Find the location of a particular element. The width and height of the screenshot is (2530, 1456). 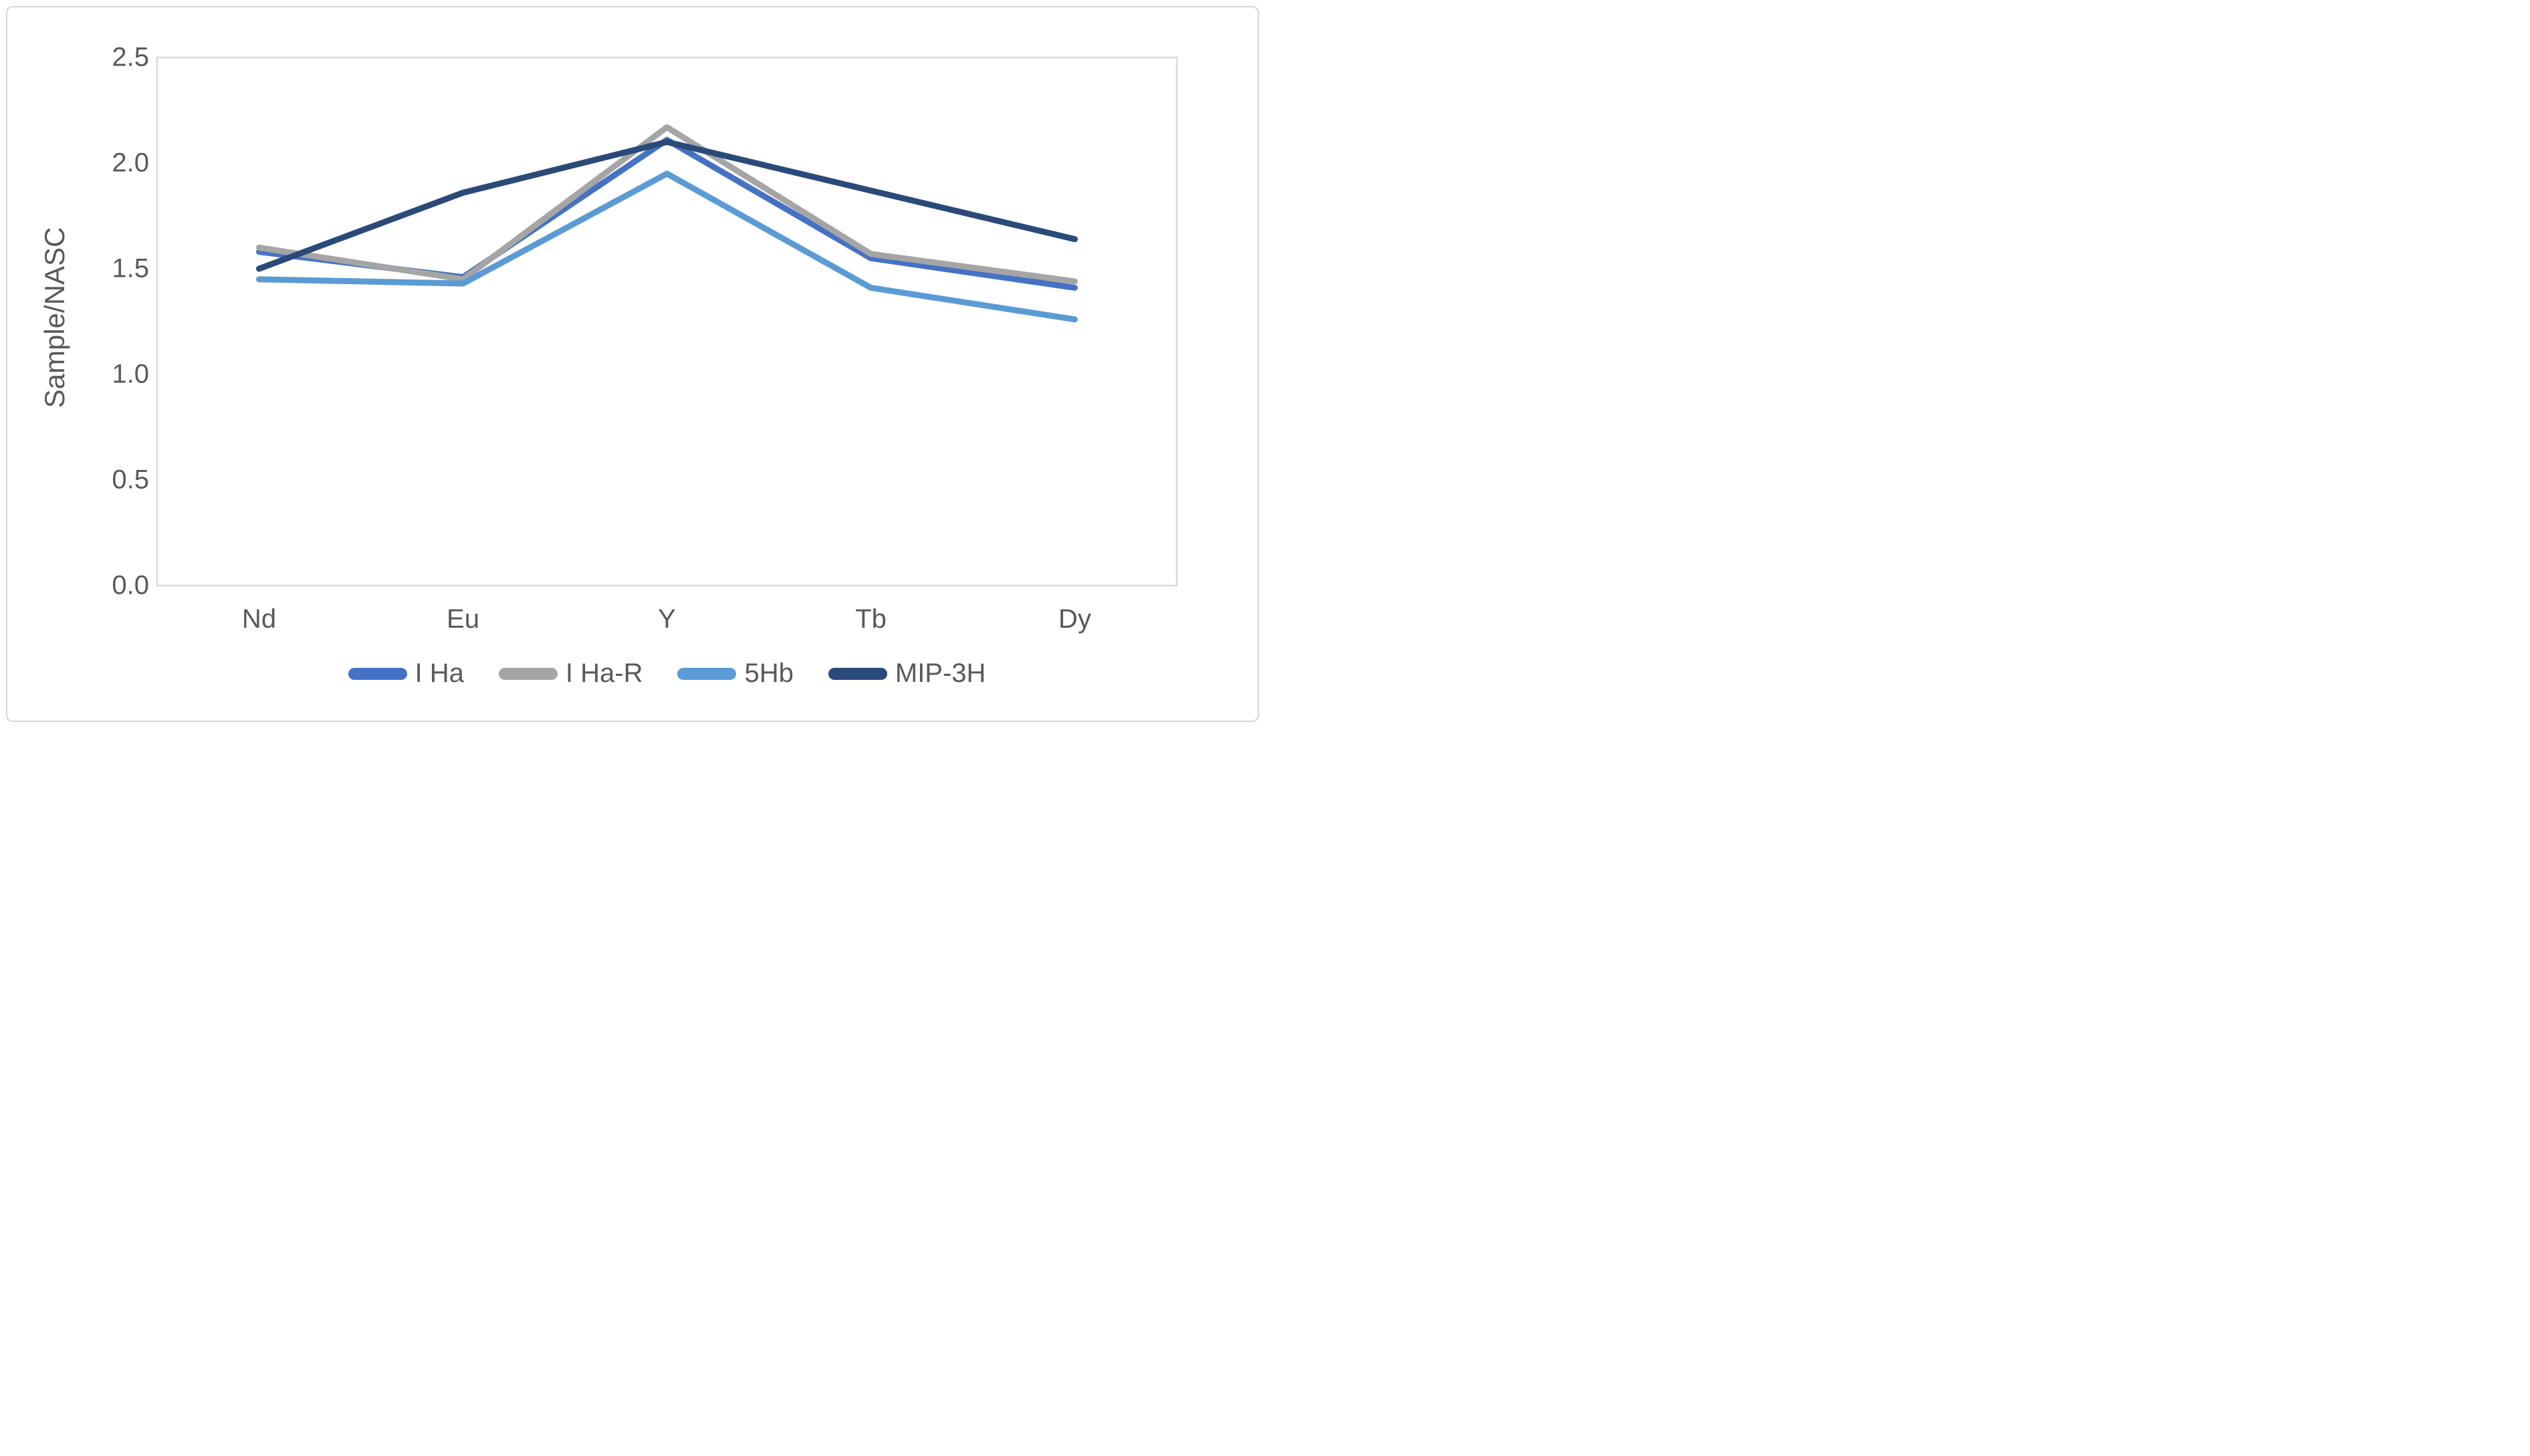

plot-area is located at coordinates (667, 321).